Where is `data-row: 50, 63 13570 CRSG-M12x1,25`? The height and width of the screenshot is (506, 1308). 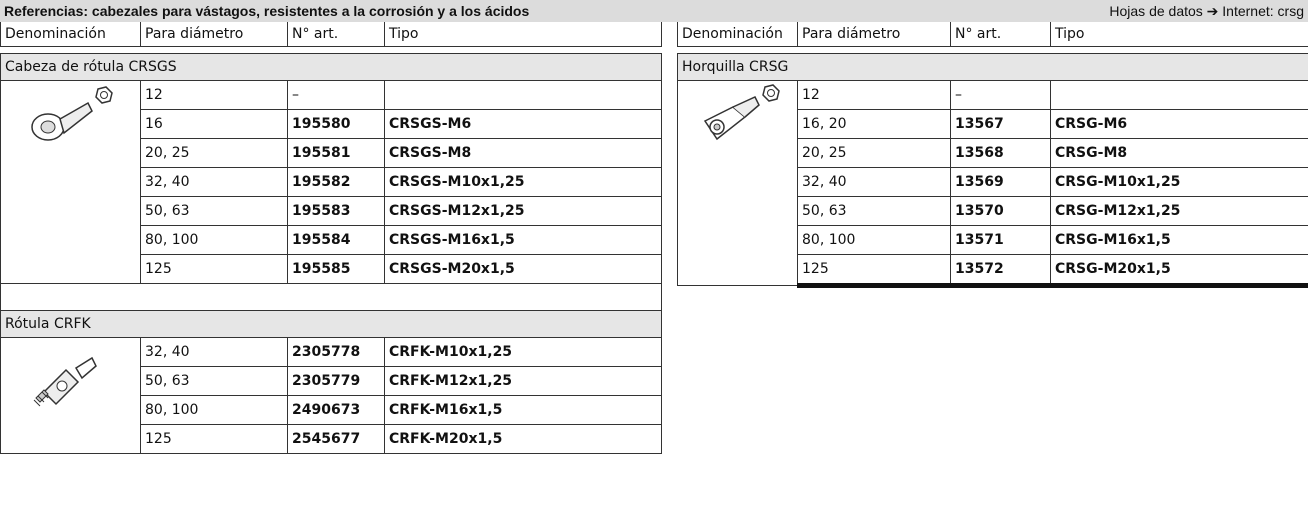 data-row: 50, 63 13570 CRSG-M12x1,25 is located at coordinates (993, 211).